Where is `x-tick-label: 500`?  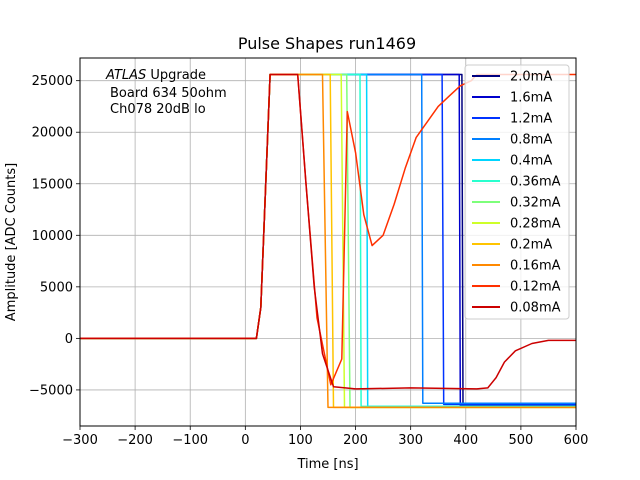
x-tick-label: 500 is located at coordinates (520, 440).